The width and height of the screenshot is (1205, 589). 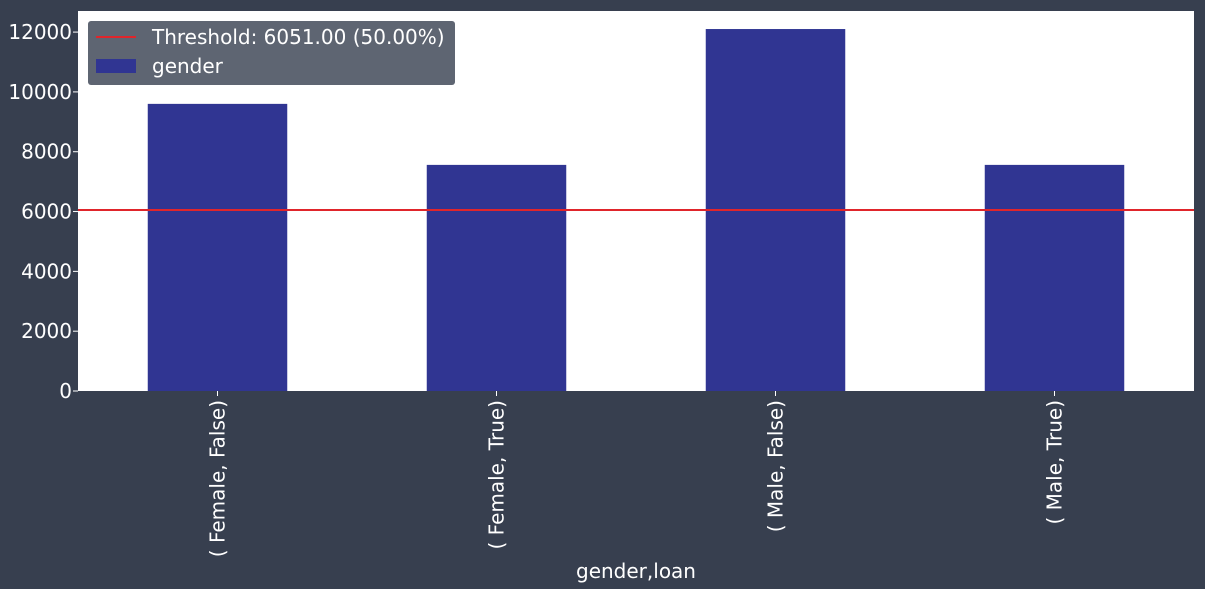 What do you see at coordinates (218, 478) in the screenshot?
I see `x-tick-label-0: ( Female, False)` at bounding box center [218, 478].